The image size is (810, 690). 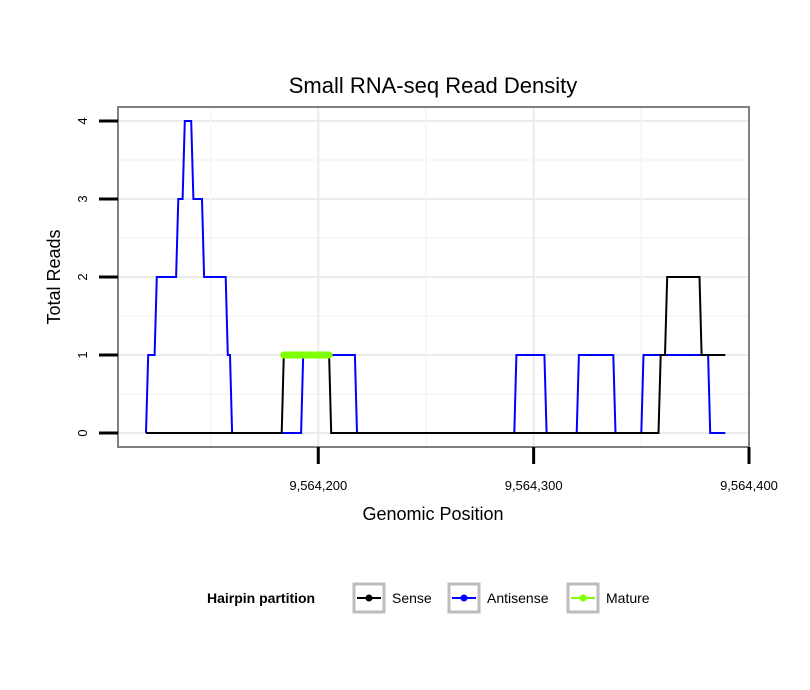 What do you see at coordinates (96, 277) in the screenshot?
I see `y-axis: 0 1 2 3 4` at bounding box center [96, 277].